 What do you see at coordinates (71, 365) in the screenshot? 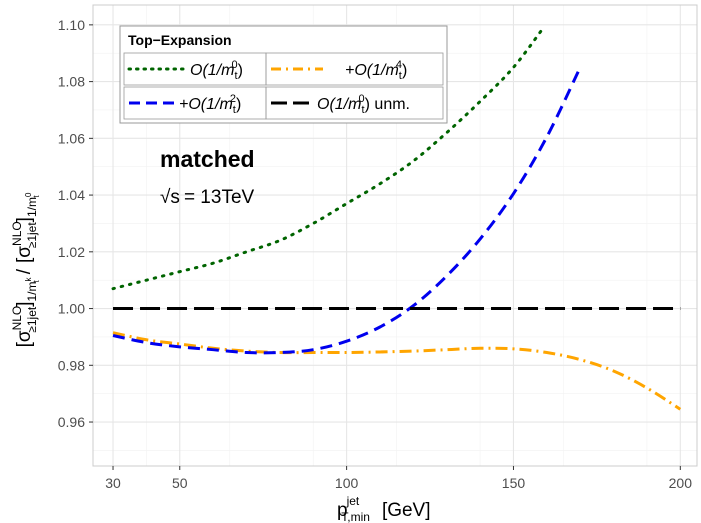
I see `y-tick-label: 0.98` at bounding box center [71, 365].